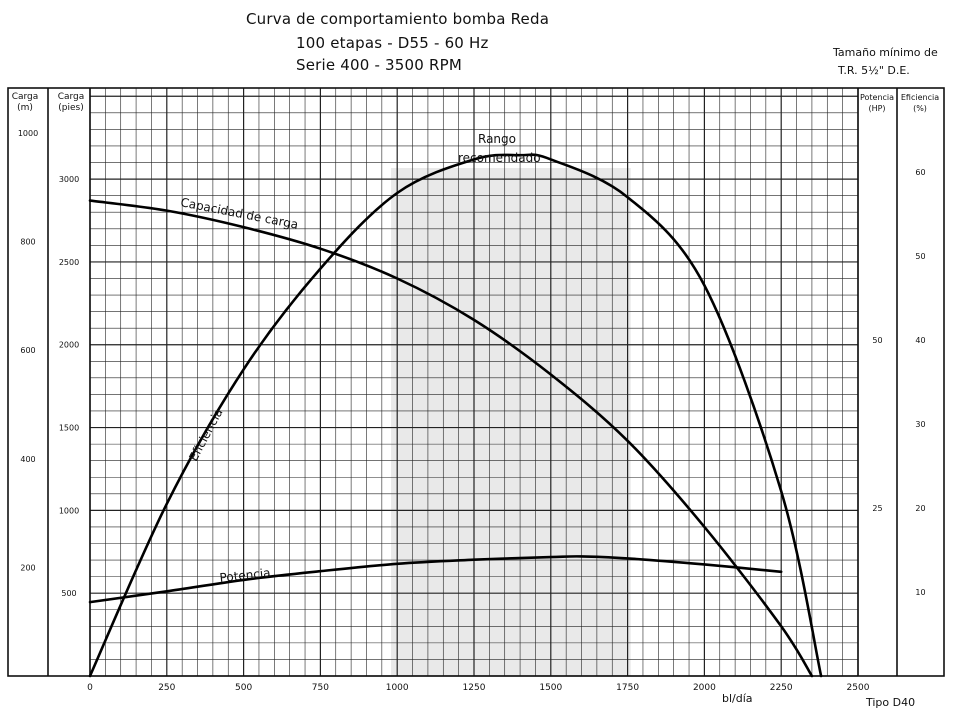 Image resolution: width=960 pixels, height=720 pixels. I want to click on axis-header-potencia-unit: (HP), so click(877, 108).